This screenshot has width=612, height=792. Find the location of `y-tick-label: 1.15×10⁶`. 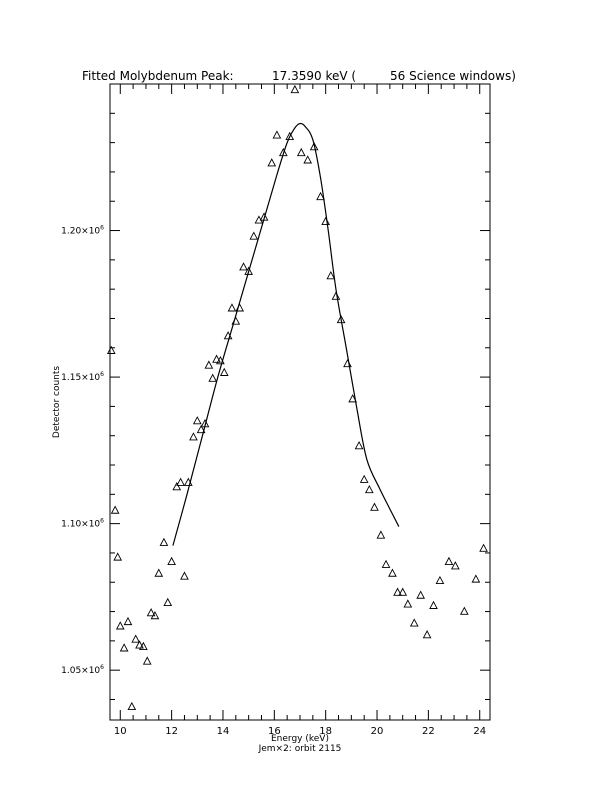

y-tick-label: 1.15×10⁶ is located at coordinates (82, 377).